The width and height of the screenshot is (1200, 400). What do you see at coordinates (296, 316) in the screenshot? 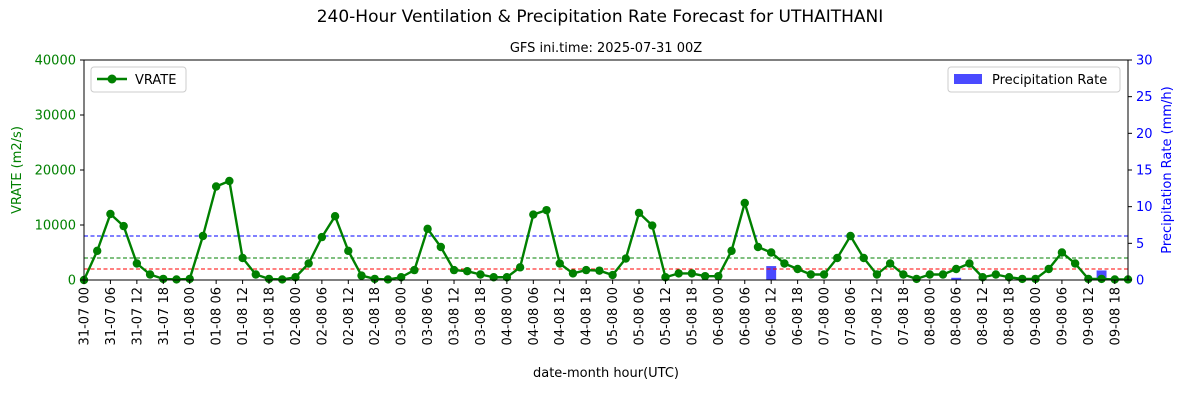
I see `x-tick-label: 02-08 00` at bounding box center [296, 316].